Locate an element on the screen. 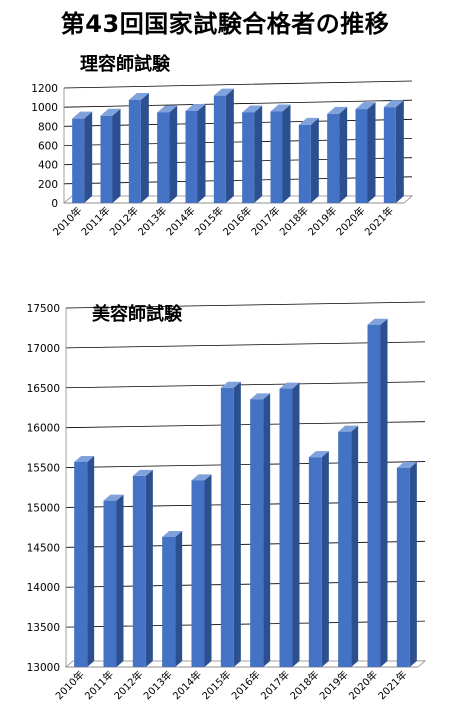  x-tick-label: 2014年 is located at coordinates (187, 685).